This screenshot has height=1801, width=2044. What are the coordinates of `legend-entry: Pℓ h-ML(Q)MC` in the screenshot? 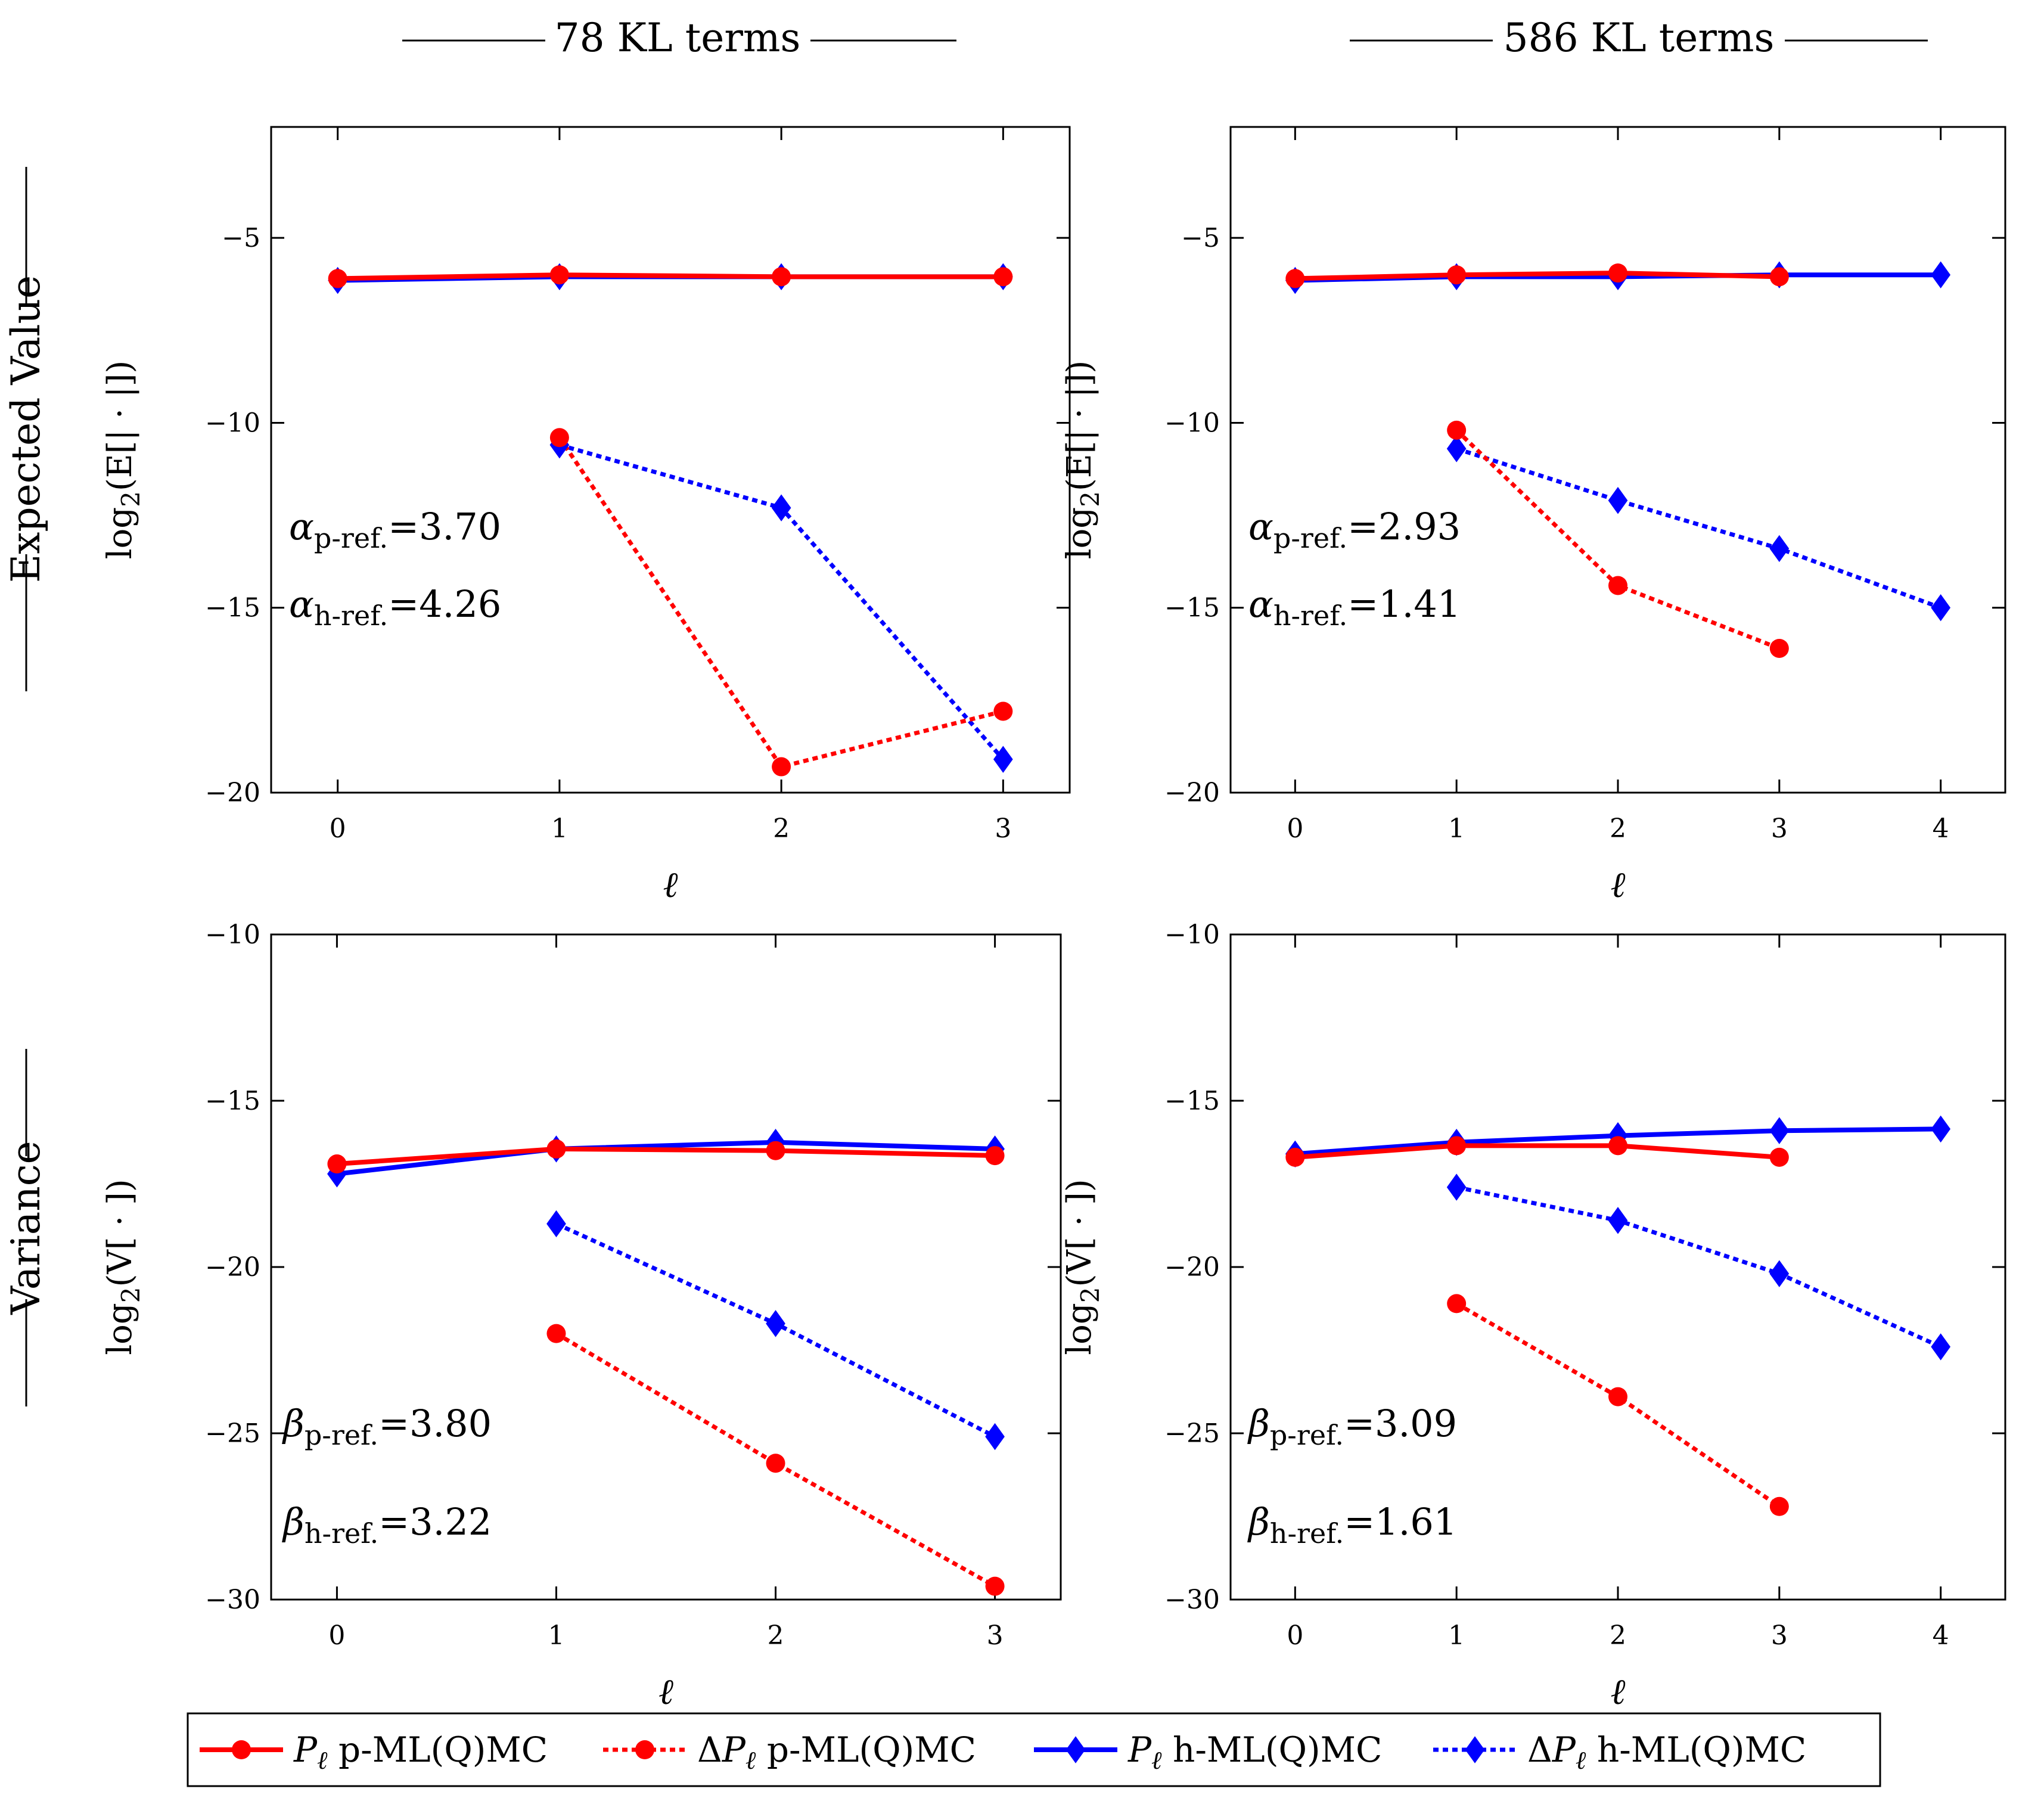 It's located at (1208, 1752).